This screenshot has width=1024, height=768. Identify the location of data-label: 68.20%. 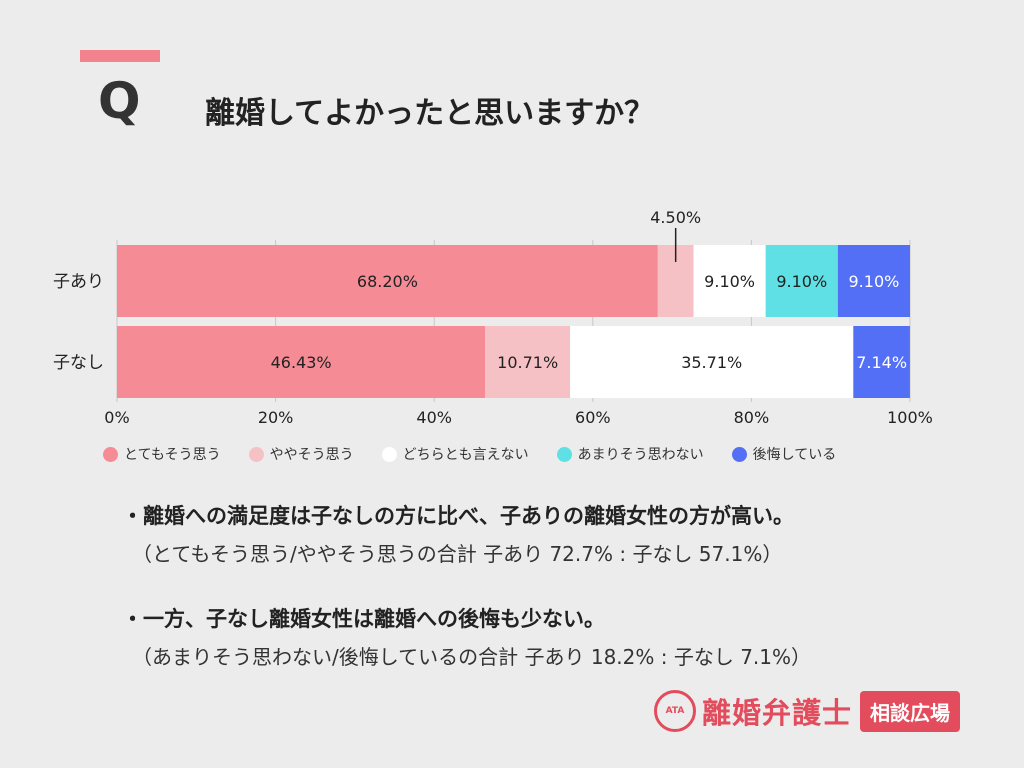
(387, 281).